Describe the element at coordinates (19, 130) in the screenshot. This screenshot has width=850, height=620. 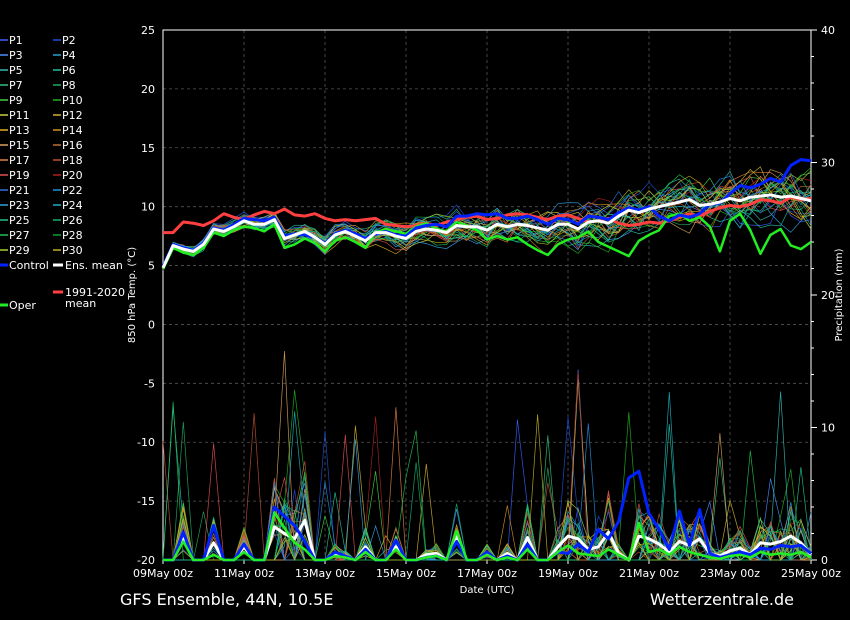
I see `legend-label-p13: P13` at that location.